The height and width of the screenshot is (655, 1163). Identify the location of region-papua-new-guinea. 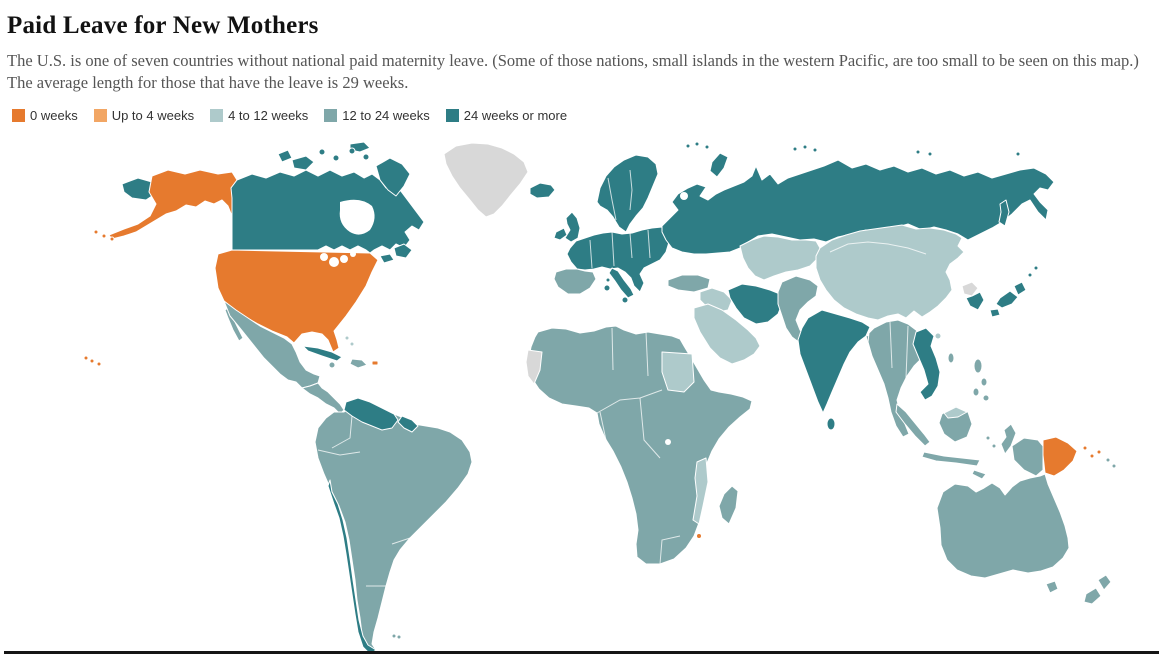
(1060, 456).